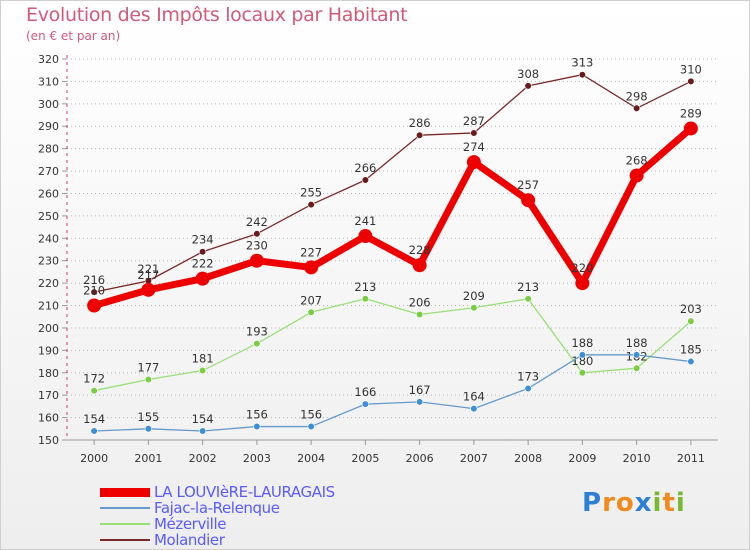  Describe the element at coordinates (48, 328) in the screenshot. I see `y-tick-label: 200` at that location.